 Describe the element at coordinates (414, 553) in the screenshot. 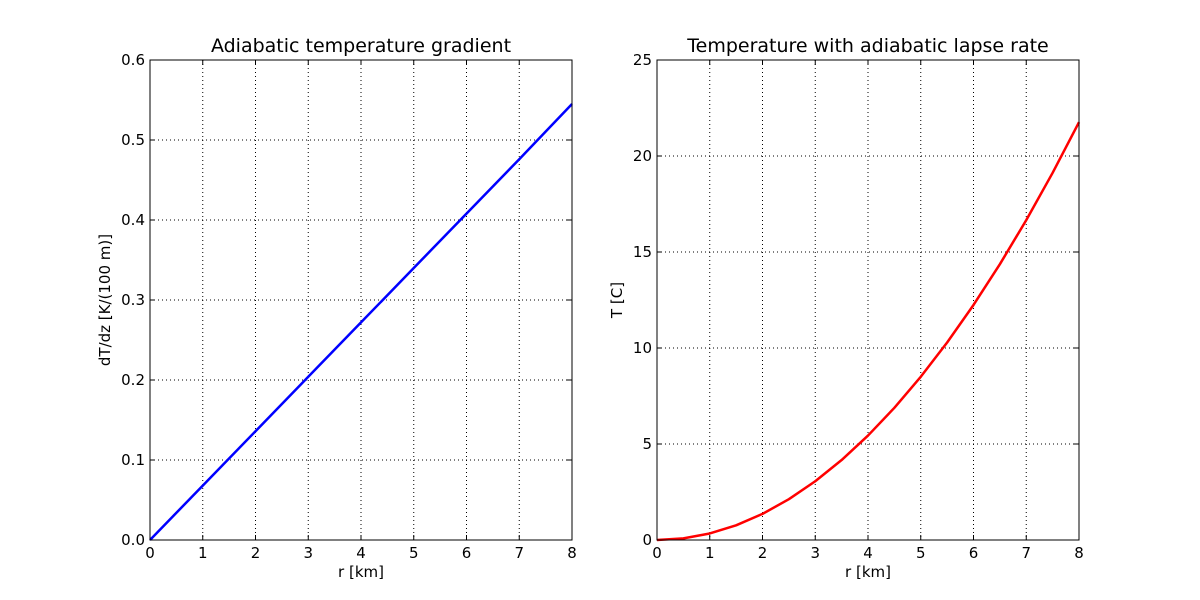

I see `gradient-x-tick-label: 5` at that location.